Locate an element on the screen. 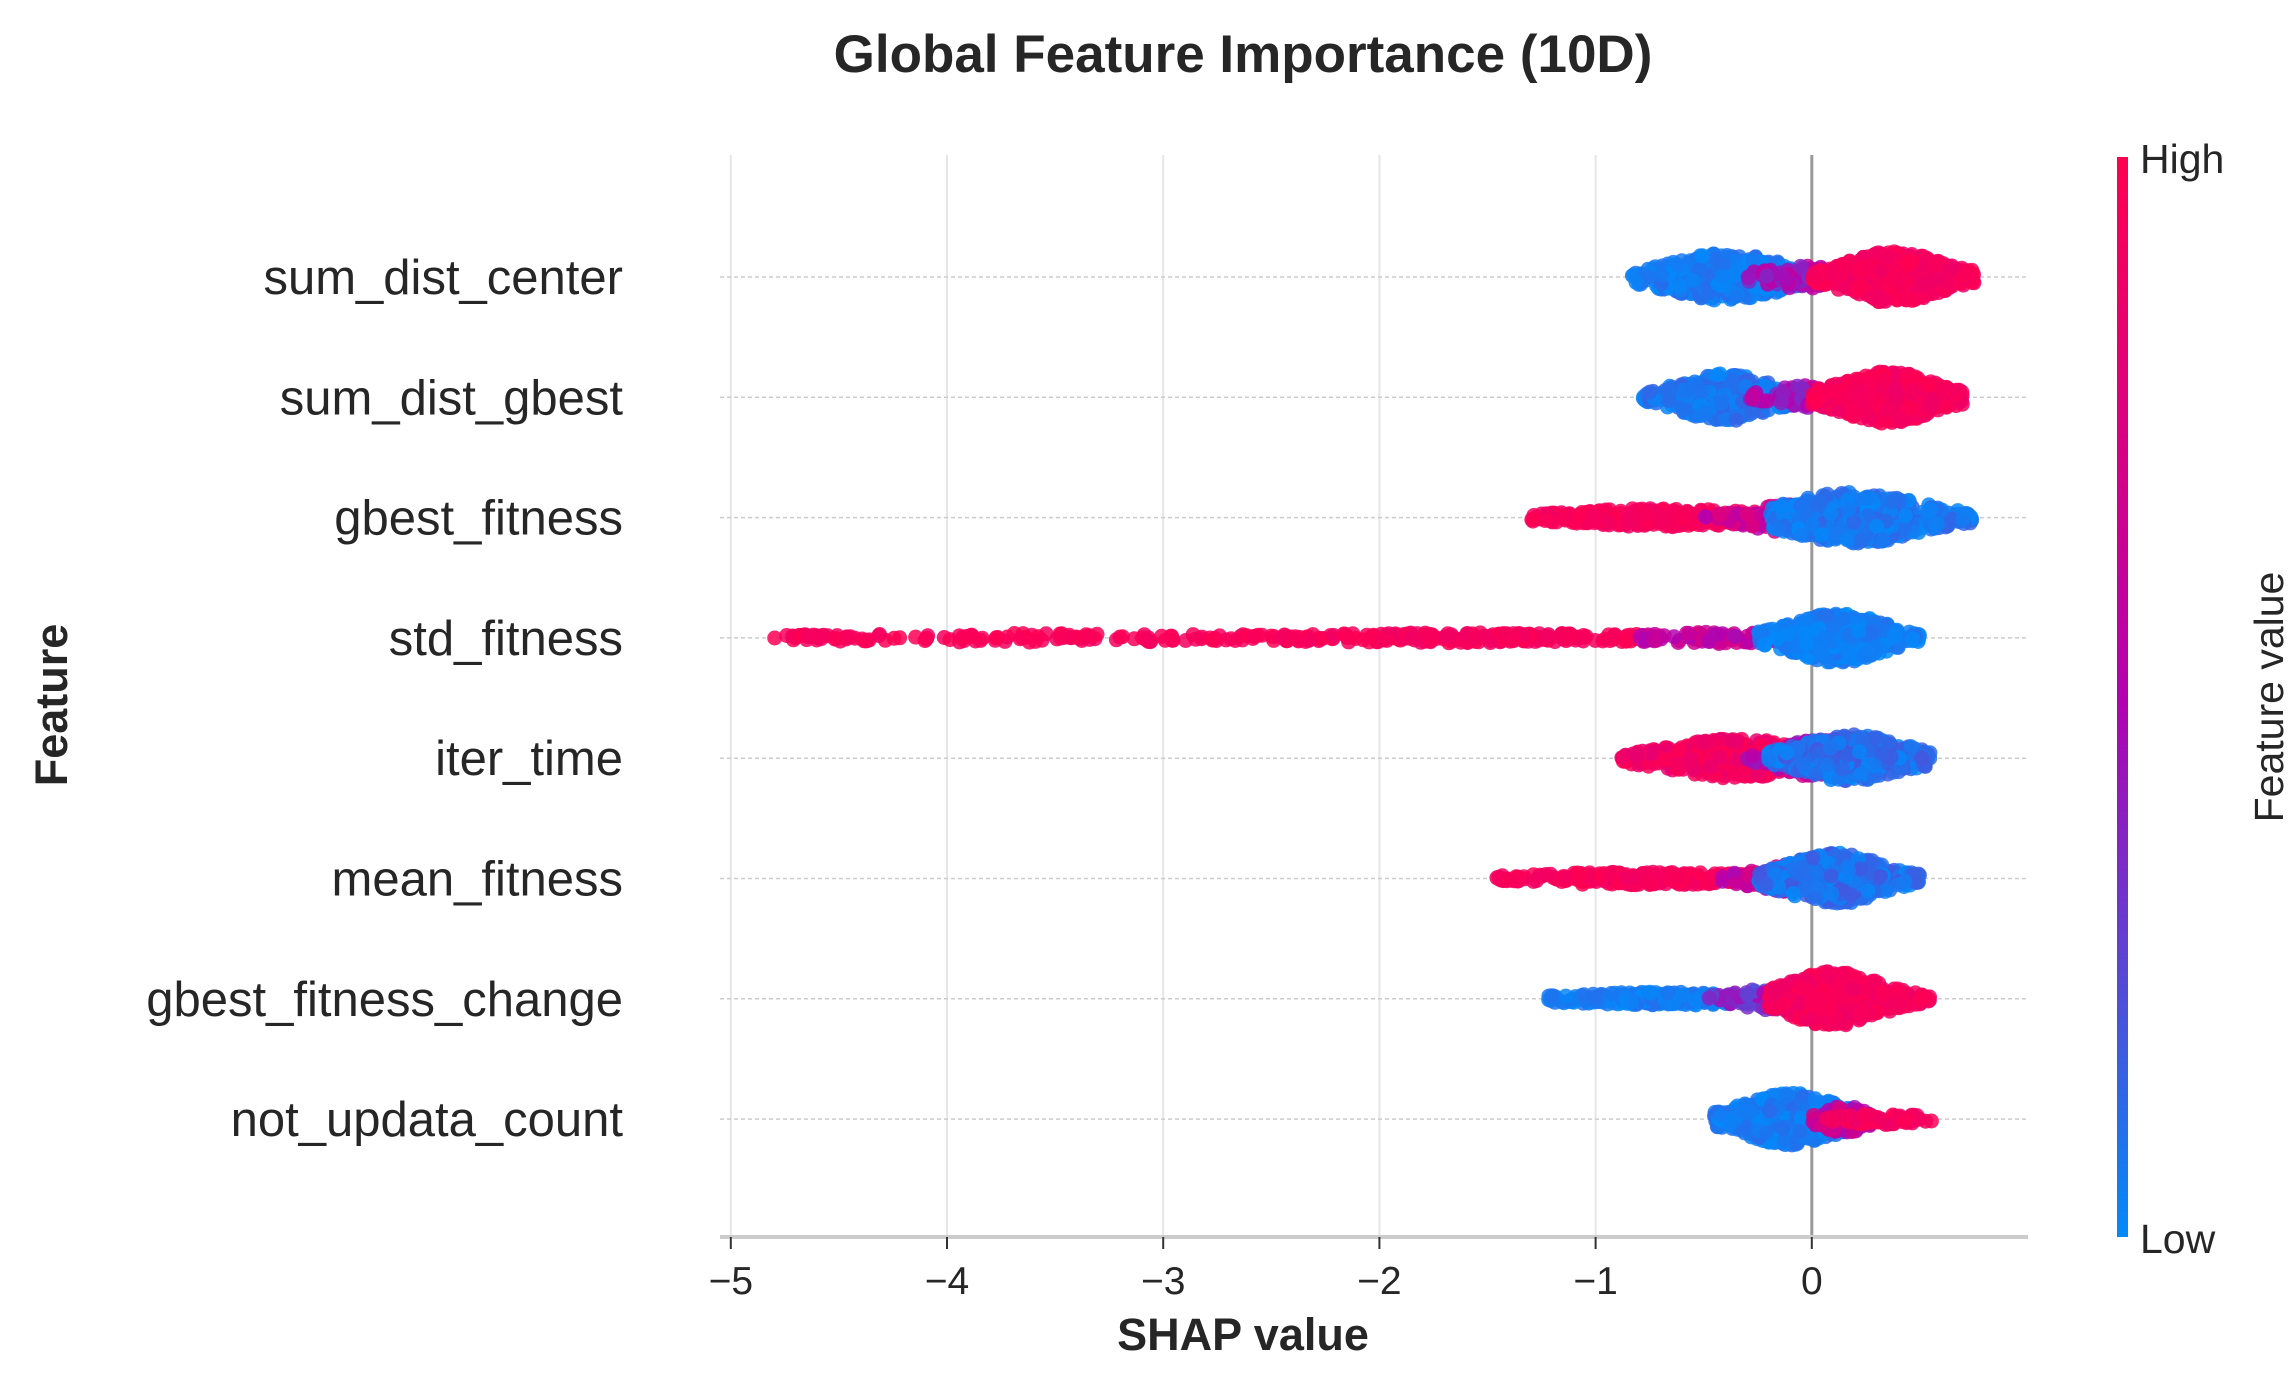 The image size is (2295, 1380). feature-row-points-mean_fitness is located at coordinates (1708, 878).